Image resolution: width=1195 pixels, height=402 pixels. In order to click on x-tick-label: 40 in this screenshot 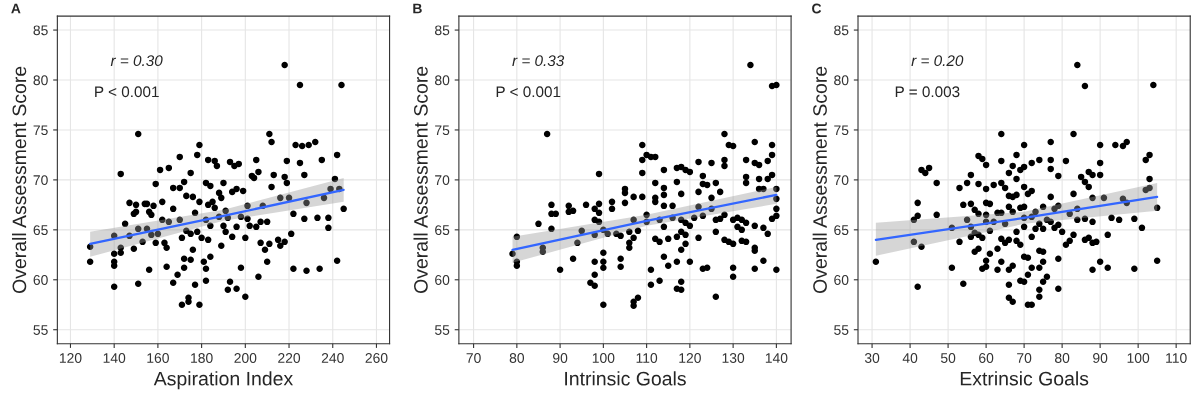, I will do `click(910, 358)`.